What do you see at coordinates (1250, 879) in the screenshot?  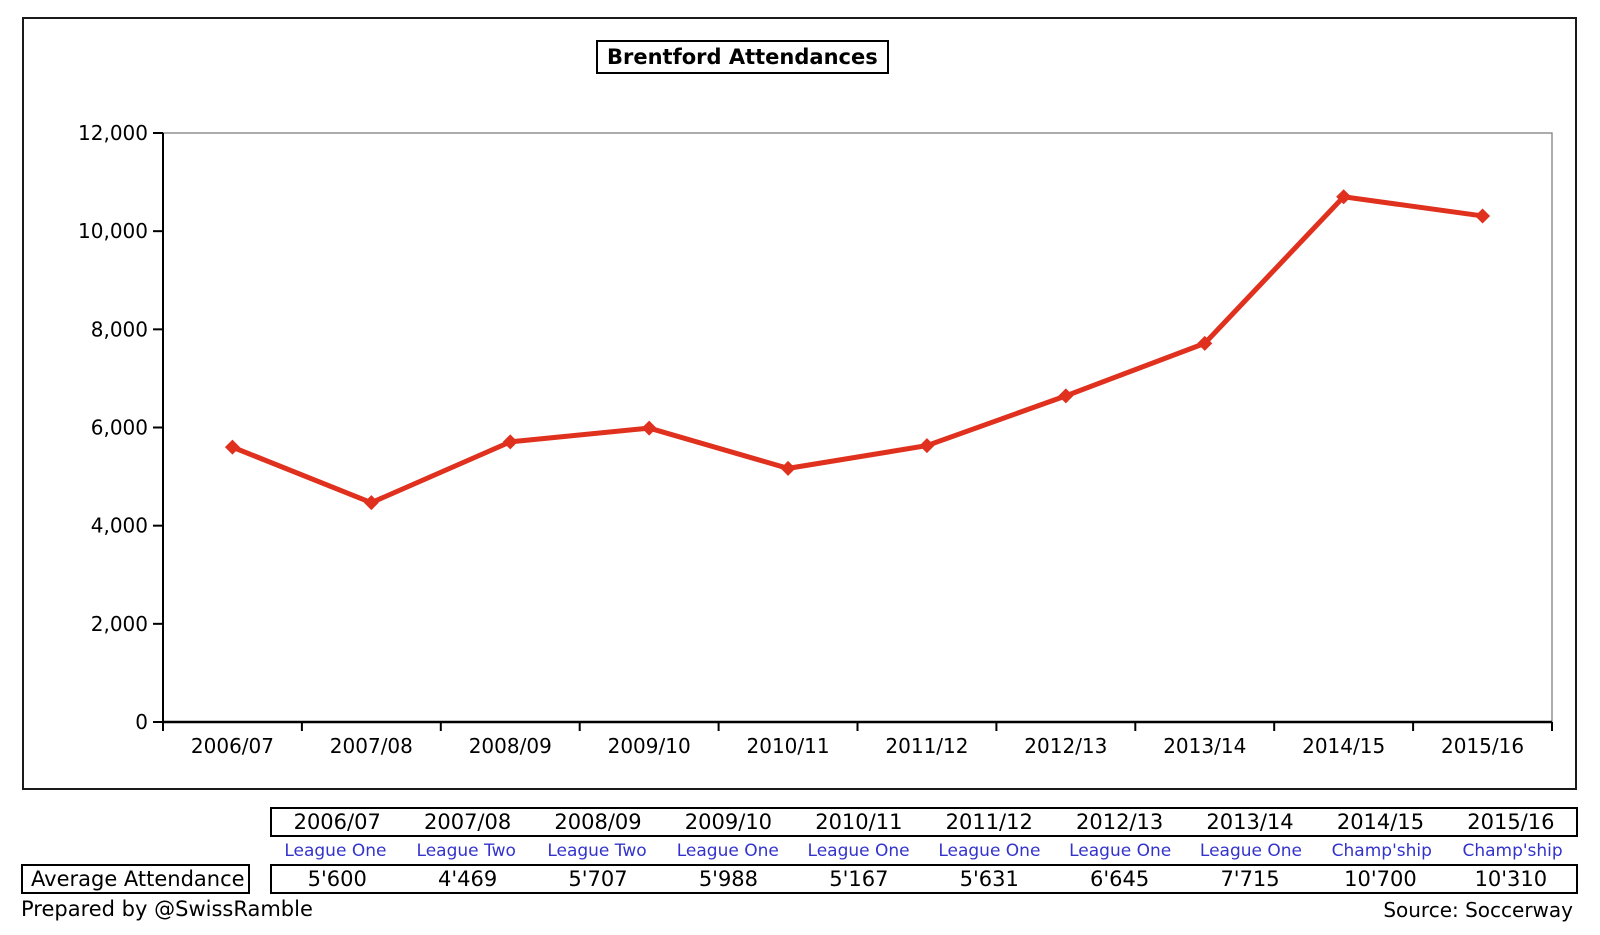 I see `attendance-value-cell: 7'715` at bounding box center [1250, 879].